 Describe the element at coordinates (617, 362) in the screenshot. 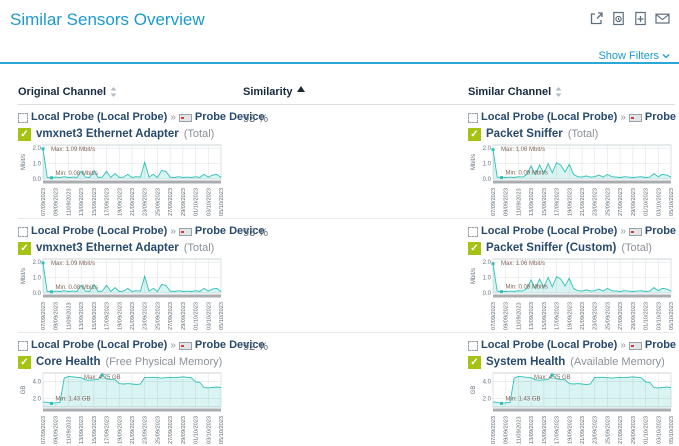

I see `channel-label: (Available Memory)` at that location.